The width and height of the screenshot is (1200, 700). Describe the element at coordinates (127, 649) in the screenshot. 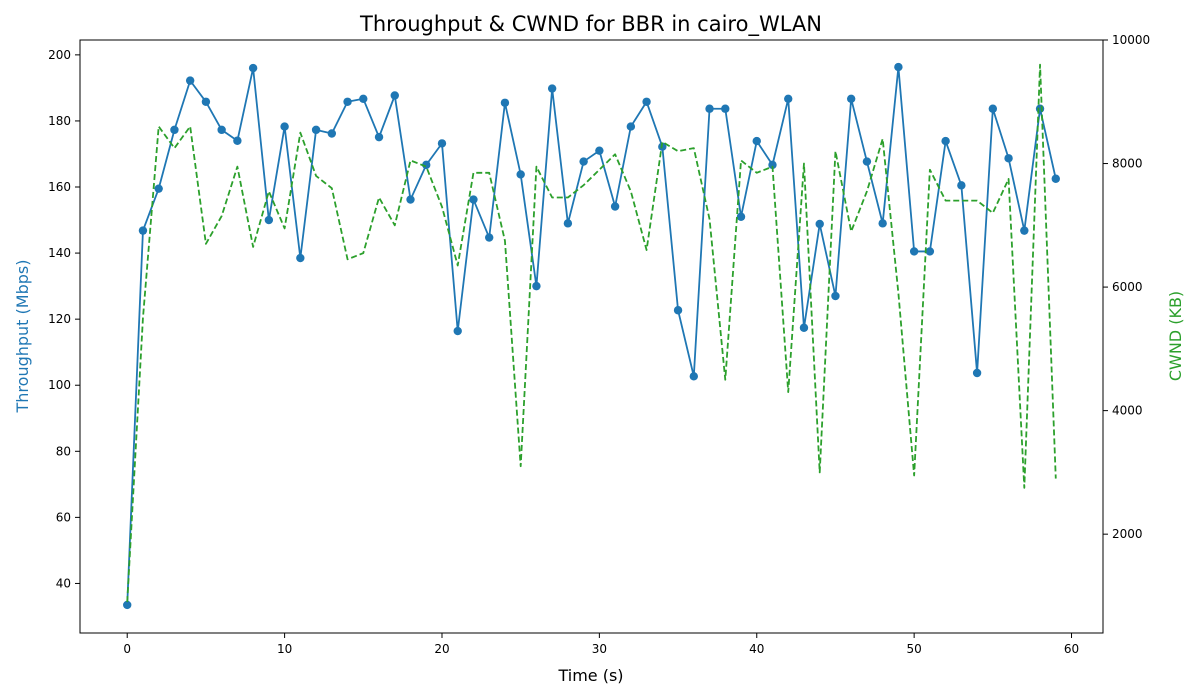

I see `x-tick-label-0: 0` at that location.